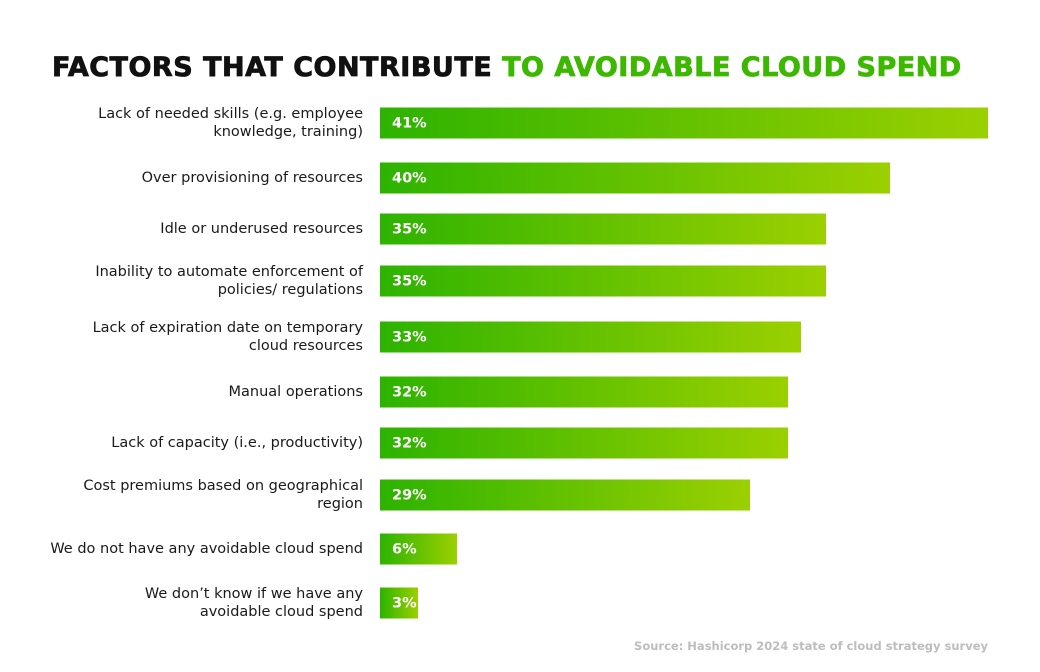 The image size is (1040, 672). Describe the element at coordinates (206, 549) in the screenshot. I see `category-label: We do not have any avoidable cloud spend` at that location.